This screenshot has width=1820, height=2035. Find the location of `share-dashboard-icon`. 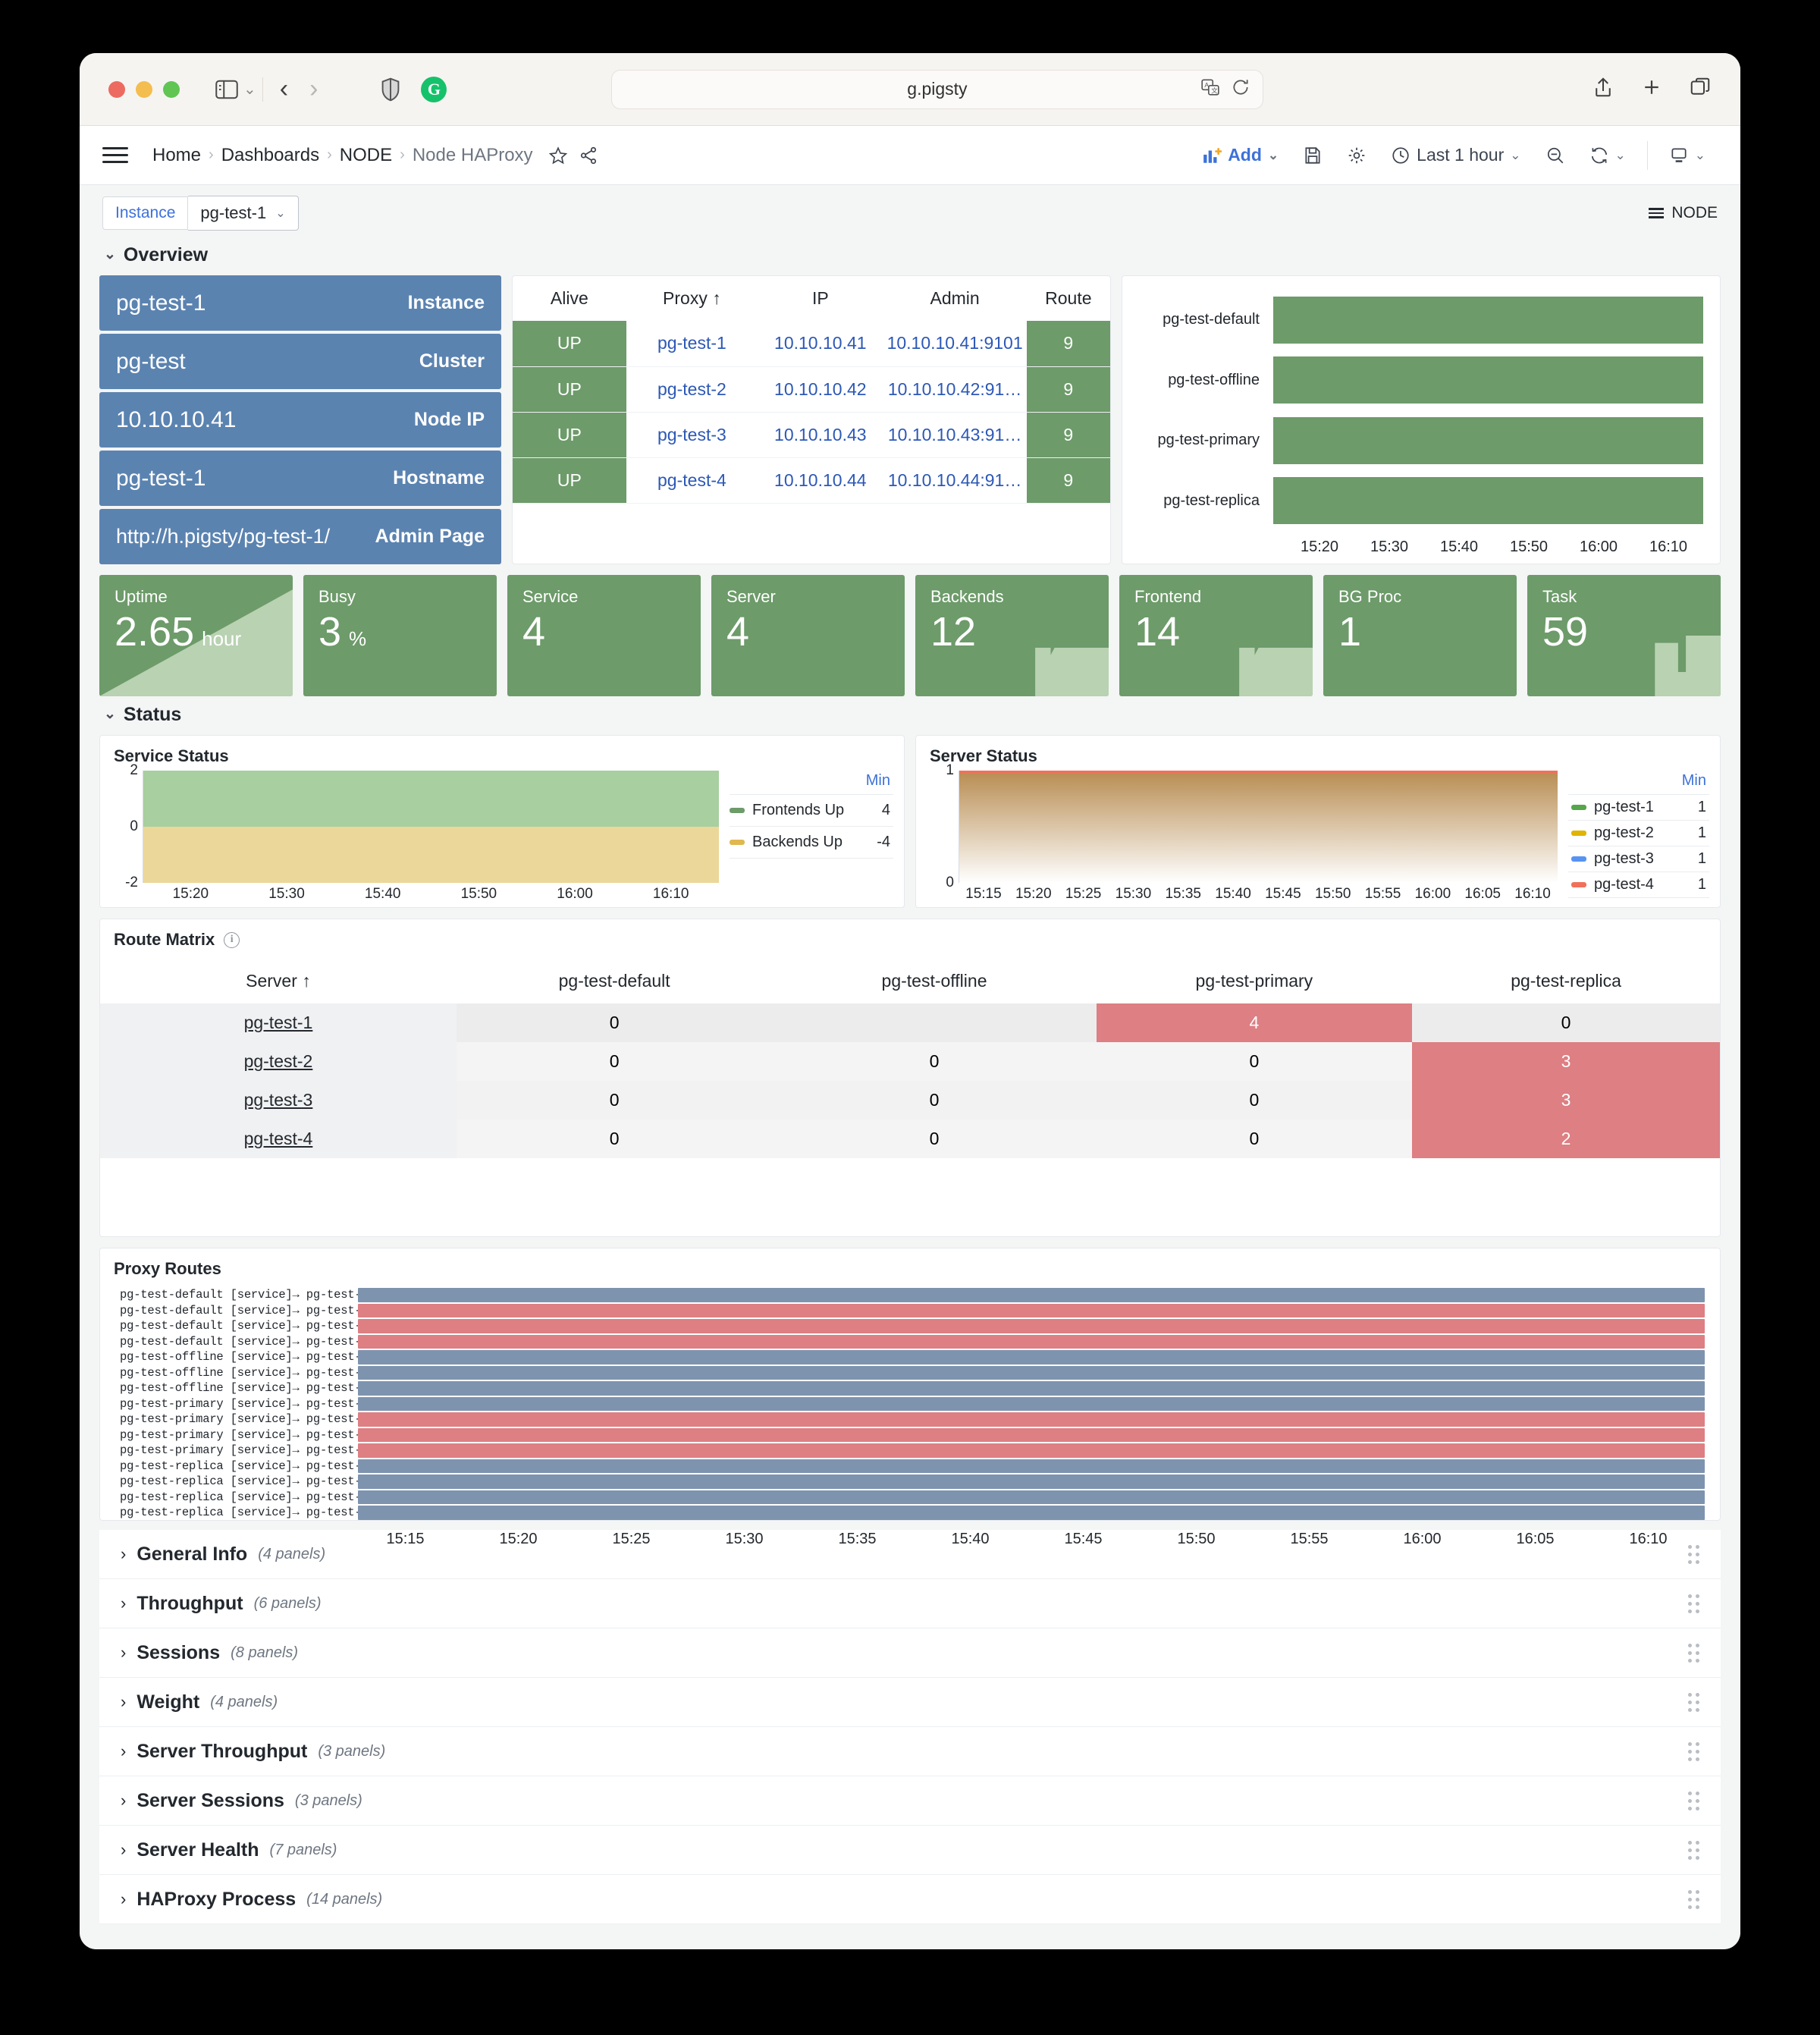

share-dashboard-icon is located at coordinates (588, 156).